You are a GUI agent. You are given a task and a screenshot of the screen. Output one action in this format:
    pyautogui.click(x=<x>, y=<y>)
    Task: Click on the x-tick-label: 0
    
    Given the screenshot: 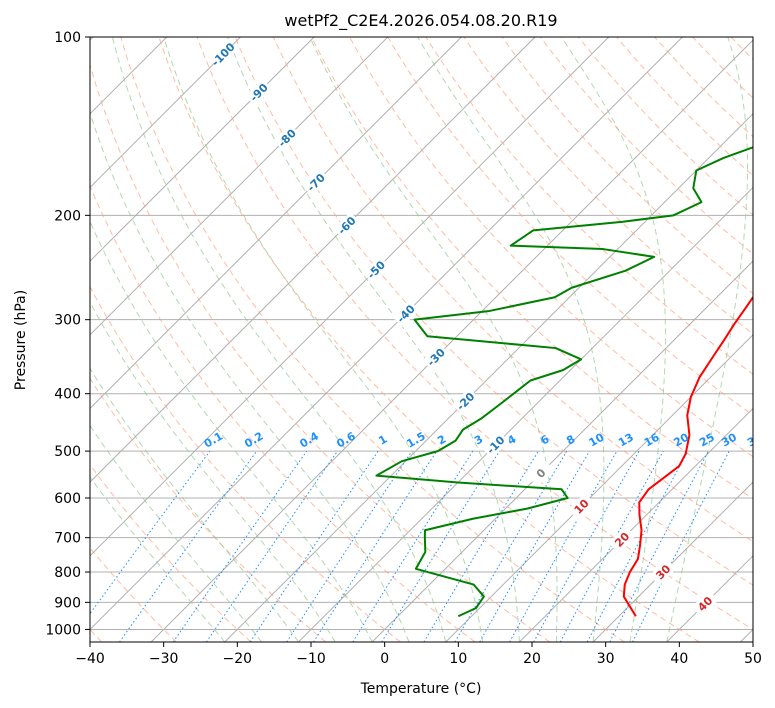 What is the action you would take?
    pyautogui.click(x=384, y=659)
    